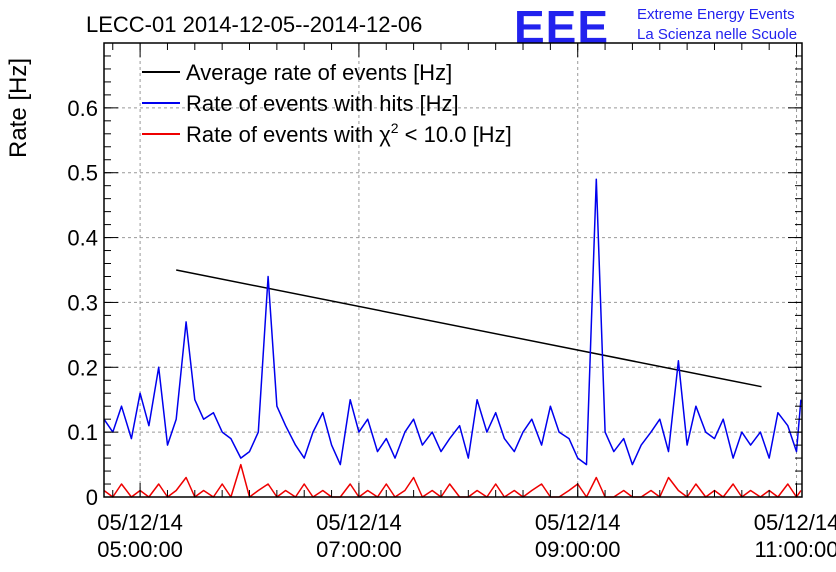  Describe the element at coordinates (359, 549) in the screenshot. I see `x-tick-label-time: 07:00:00` at that location.